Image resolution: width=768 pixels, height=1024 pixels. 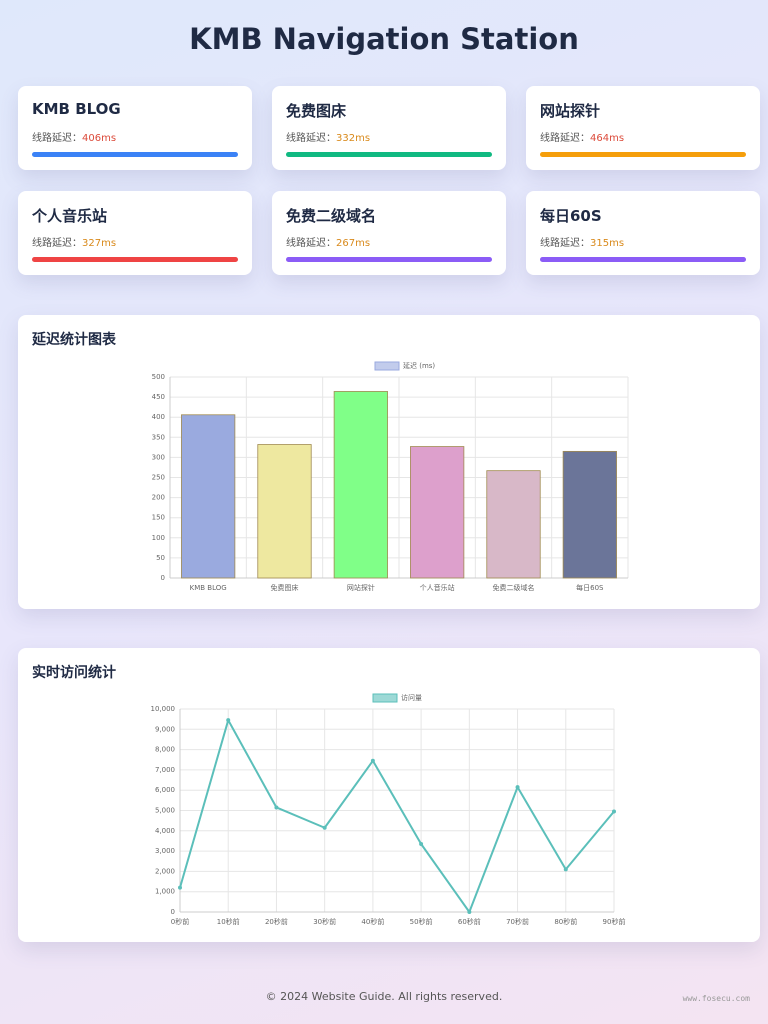 I want to click on y-tick-label: 3,000, so click(x=165, y=851).